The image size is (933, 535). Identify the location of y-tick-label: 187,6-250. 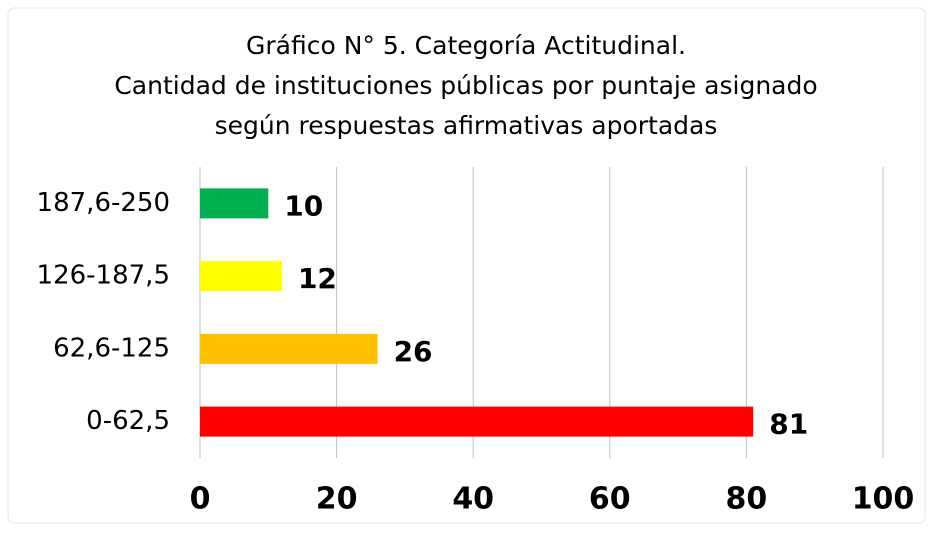
(103, 203).